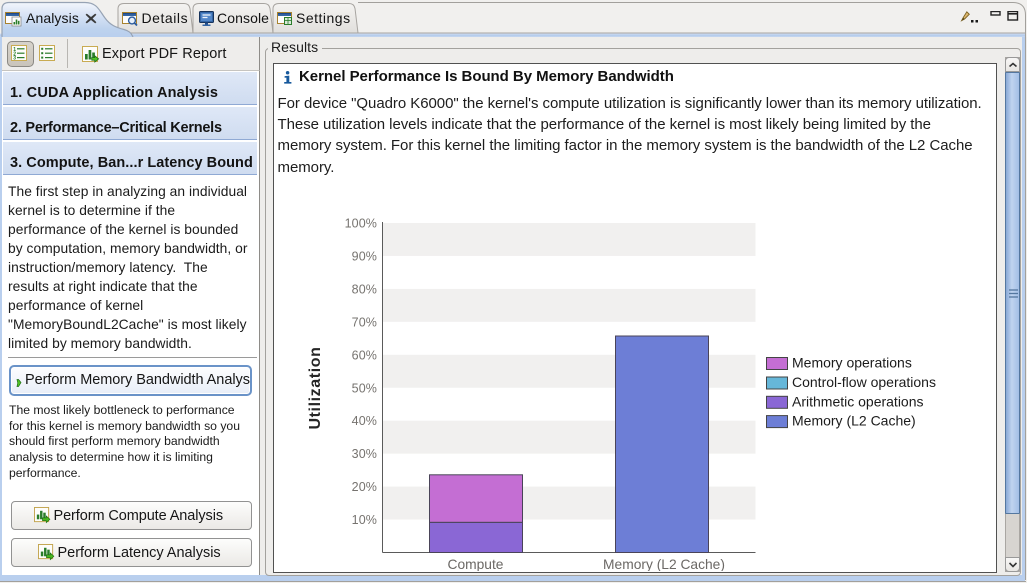  Describe the element at coordinates (14, 54) in the screenshot. I see `svg-text: 2` at that location.